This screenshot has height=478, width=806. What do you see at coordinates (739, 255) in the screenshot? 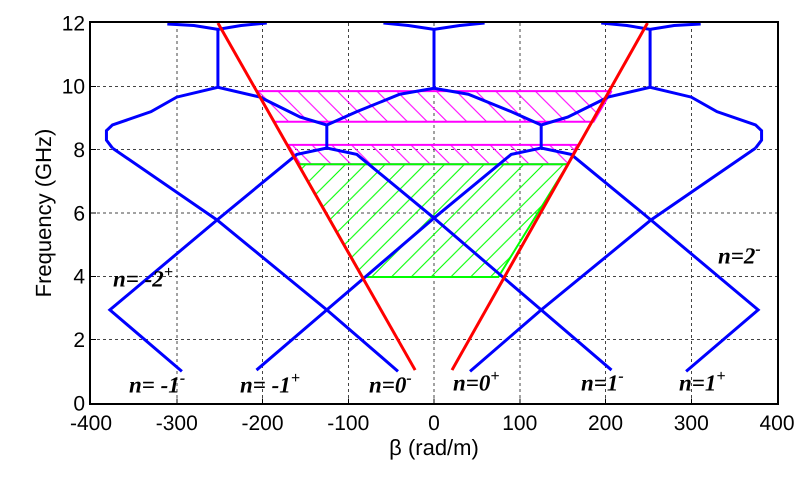
I see `annotation: n=2$^{-}$` at bounding box center [739, 255].